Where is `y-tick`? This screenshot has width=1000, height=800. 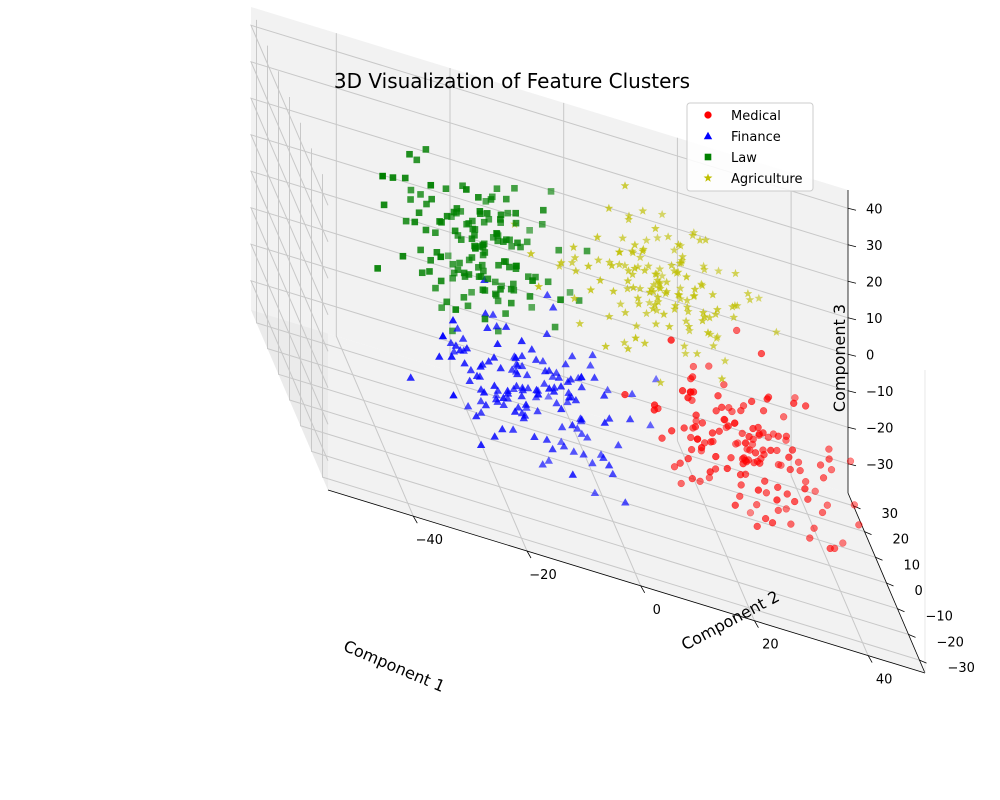 y-tick is located at coordinates (901, 610).